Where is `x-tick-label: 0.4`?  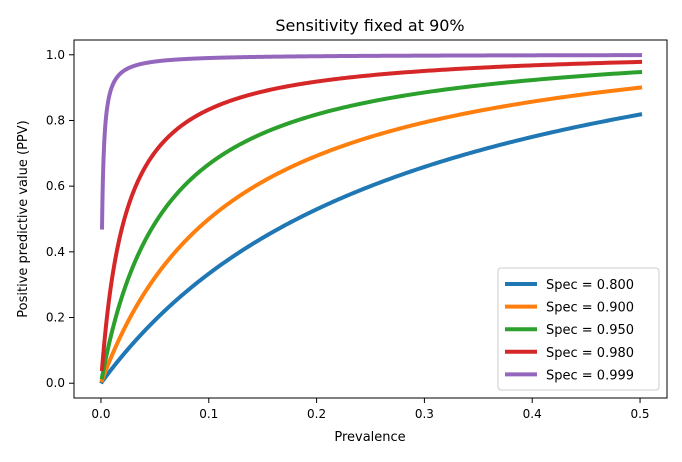
x-tick-label: 0.4 is located at coordinates (532, 414).